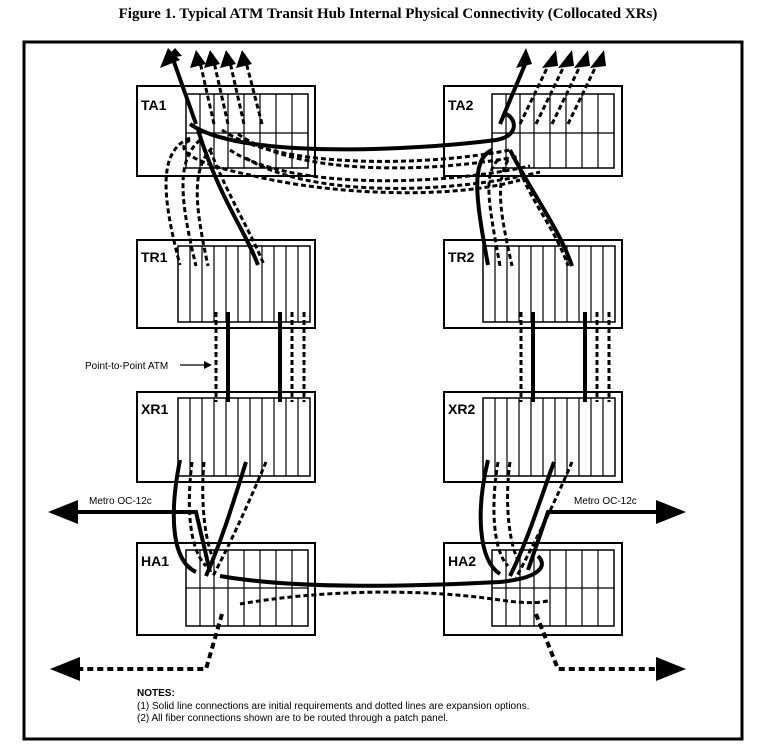 This screenshot has height=753, width=776. What do you see at coordinates (212, 86) in the screenshot?
I see `ta1-uplink-arrows` at bounding box center [212, 86].